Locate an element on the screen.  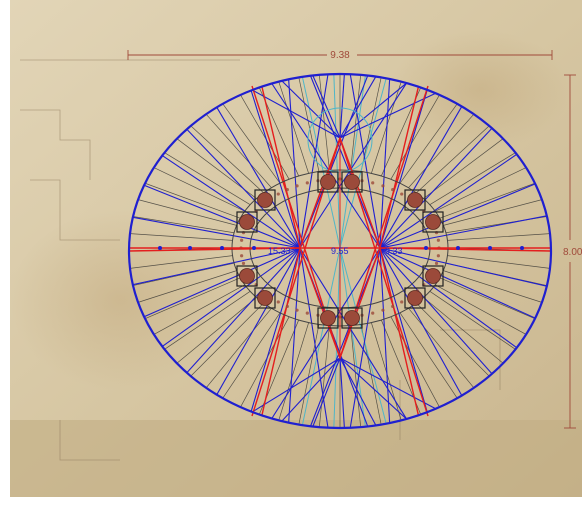
center-label-right: 9.33 is located at coordinates (394, 251).